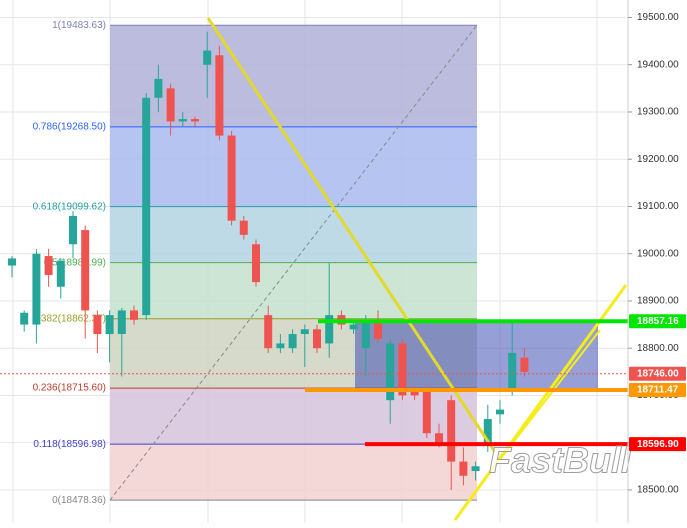 Image resolution: width=687 pixels, height=528 pixels. What do you see at coordinates (658, 159) in the screenshot?
I see `y-tick-label: 19200.00` at bounding box center [658, 159].